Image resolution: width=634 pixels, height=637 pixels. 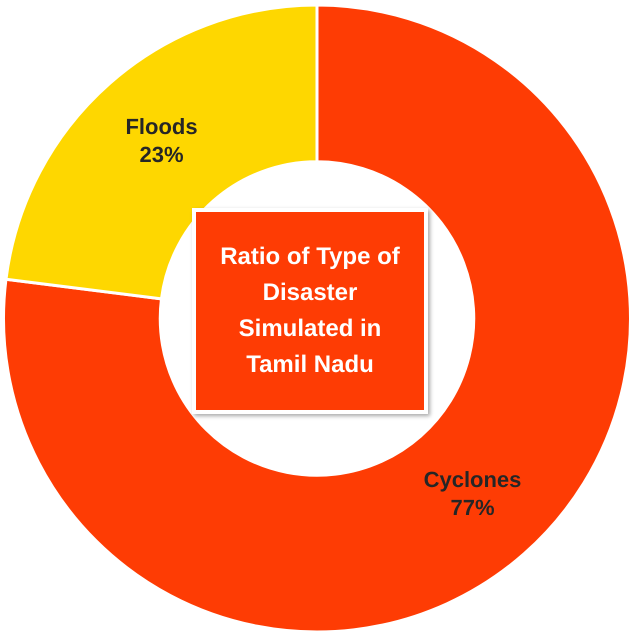 What do you see at coordinates (310, 311) in the screenshot?
I see `text: Ratio of Type of Disaster Simulated in Tamil Nadu` at bounding box center [310, 311].